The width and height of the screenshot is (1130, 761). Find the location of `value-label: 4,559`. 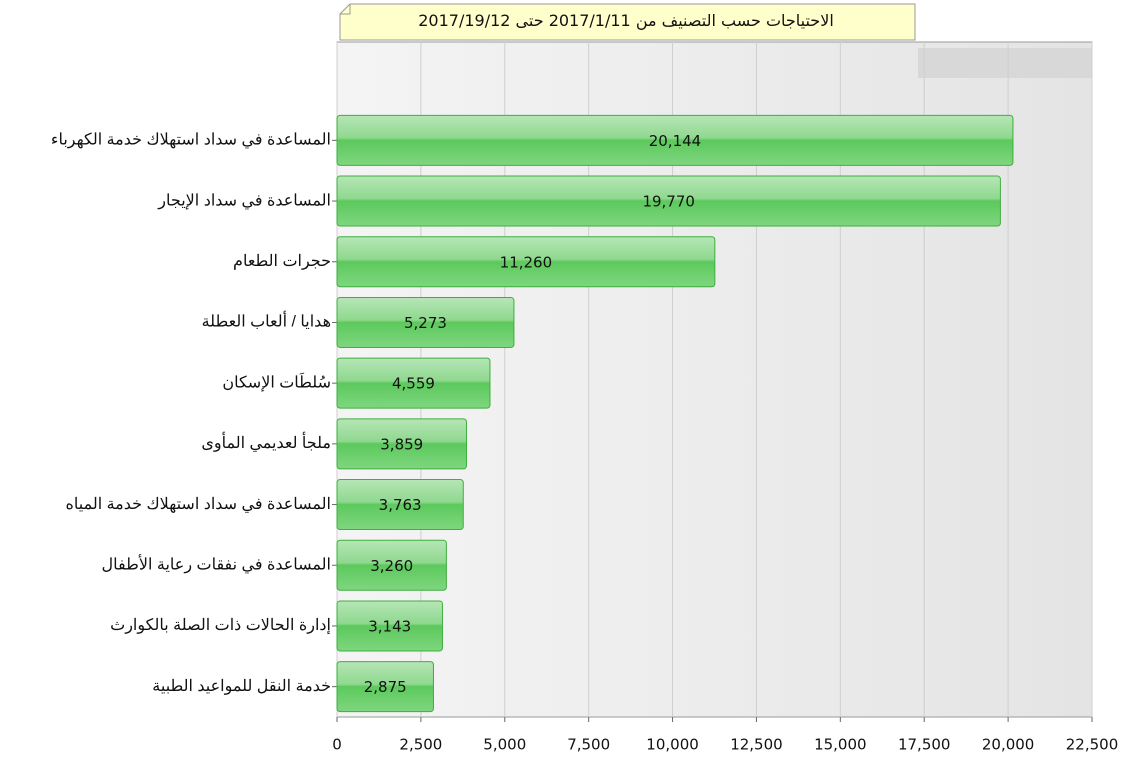

value-label: 4,559 is located at coordinates (413, 384).